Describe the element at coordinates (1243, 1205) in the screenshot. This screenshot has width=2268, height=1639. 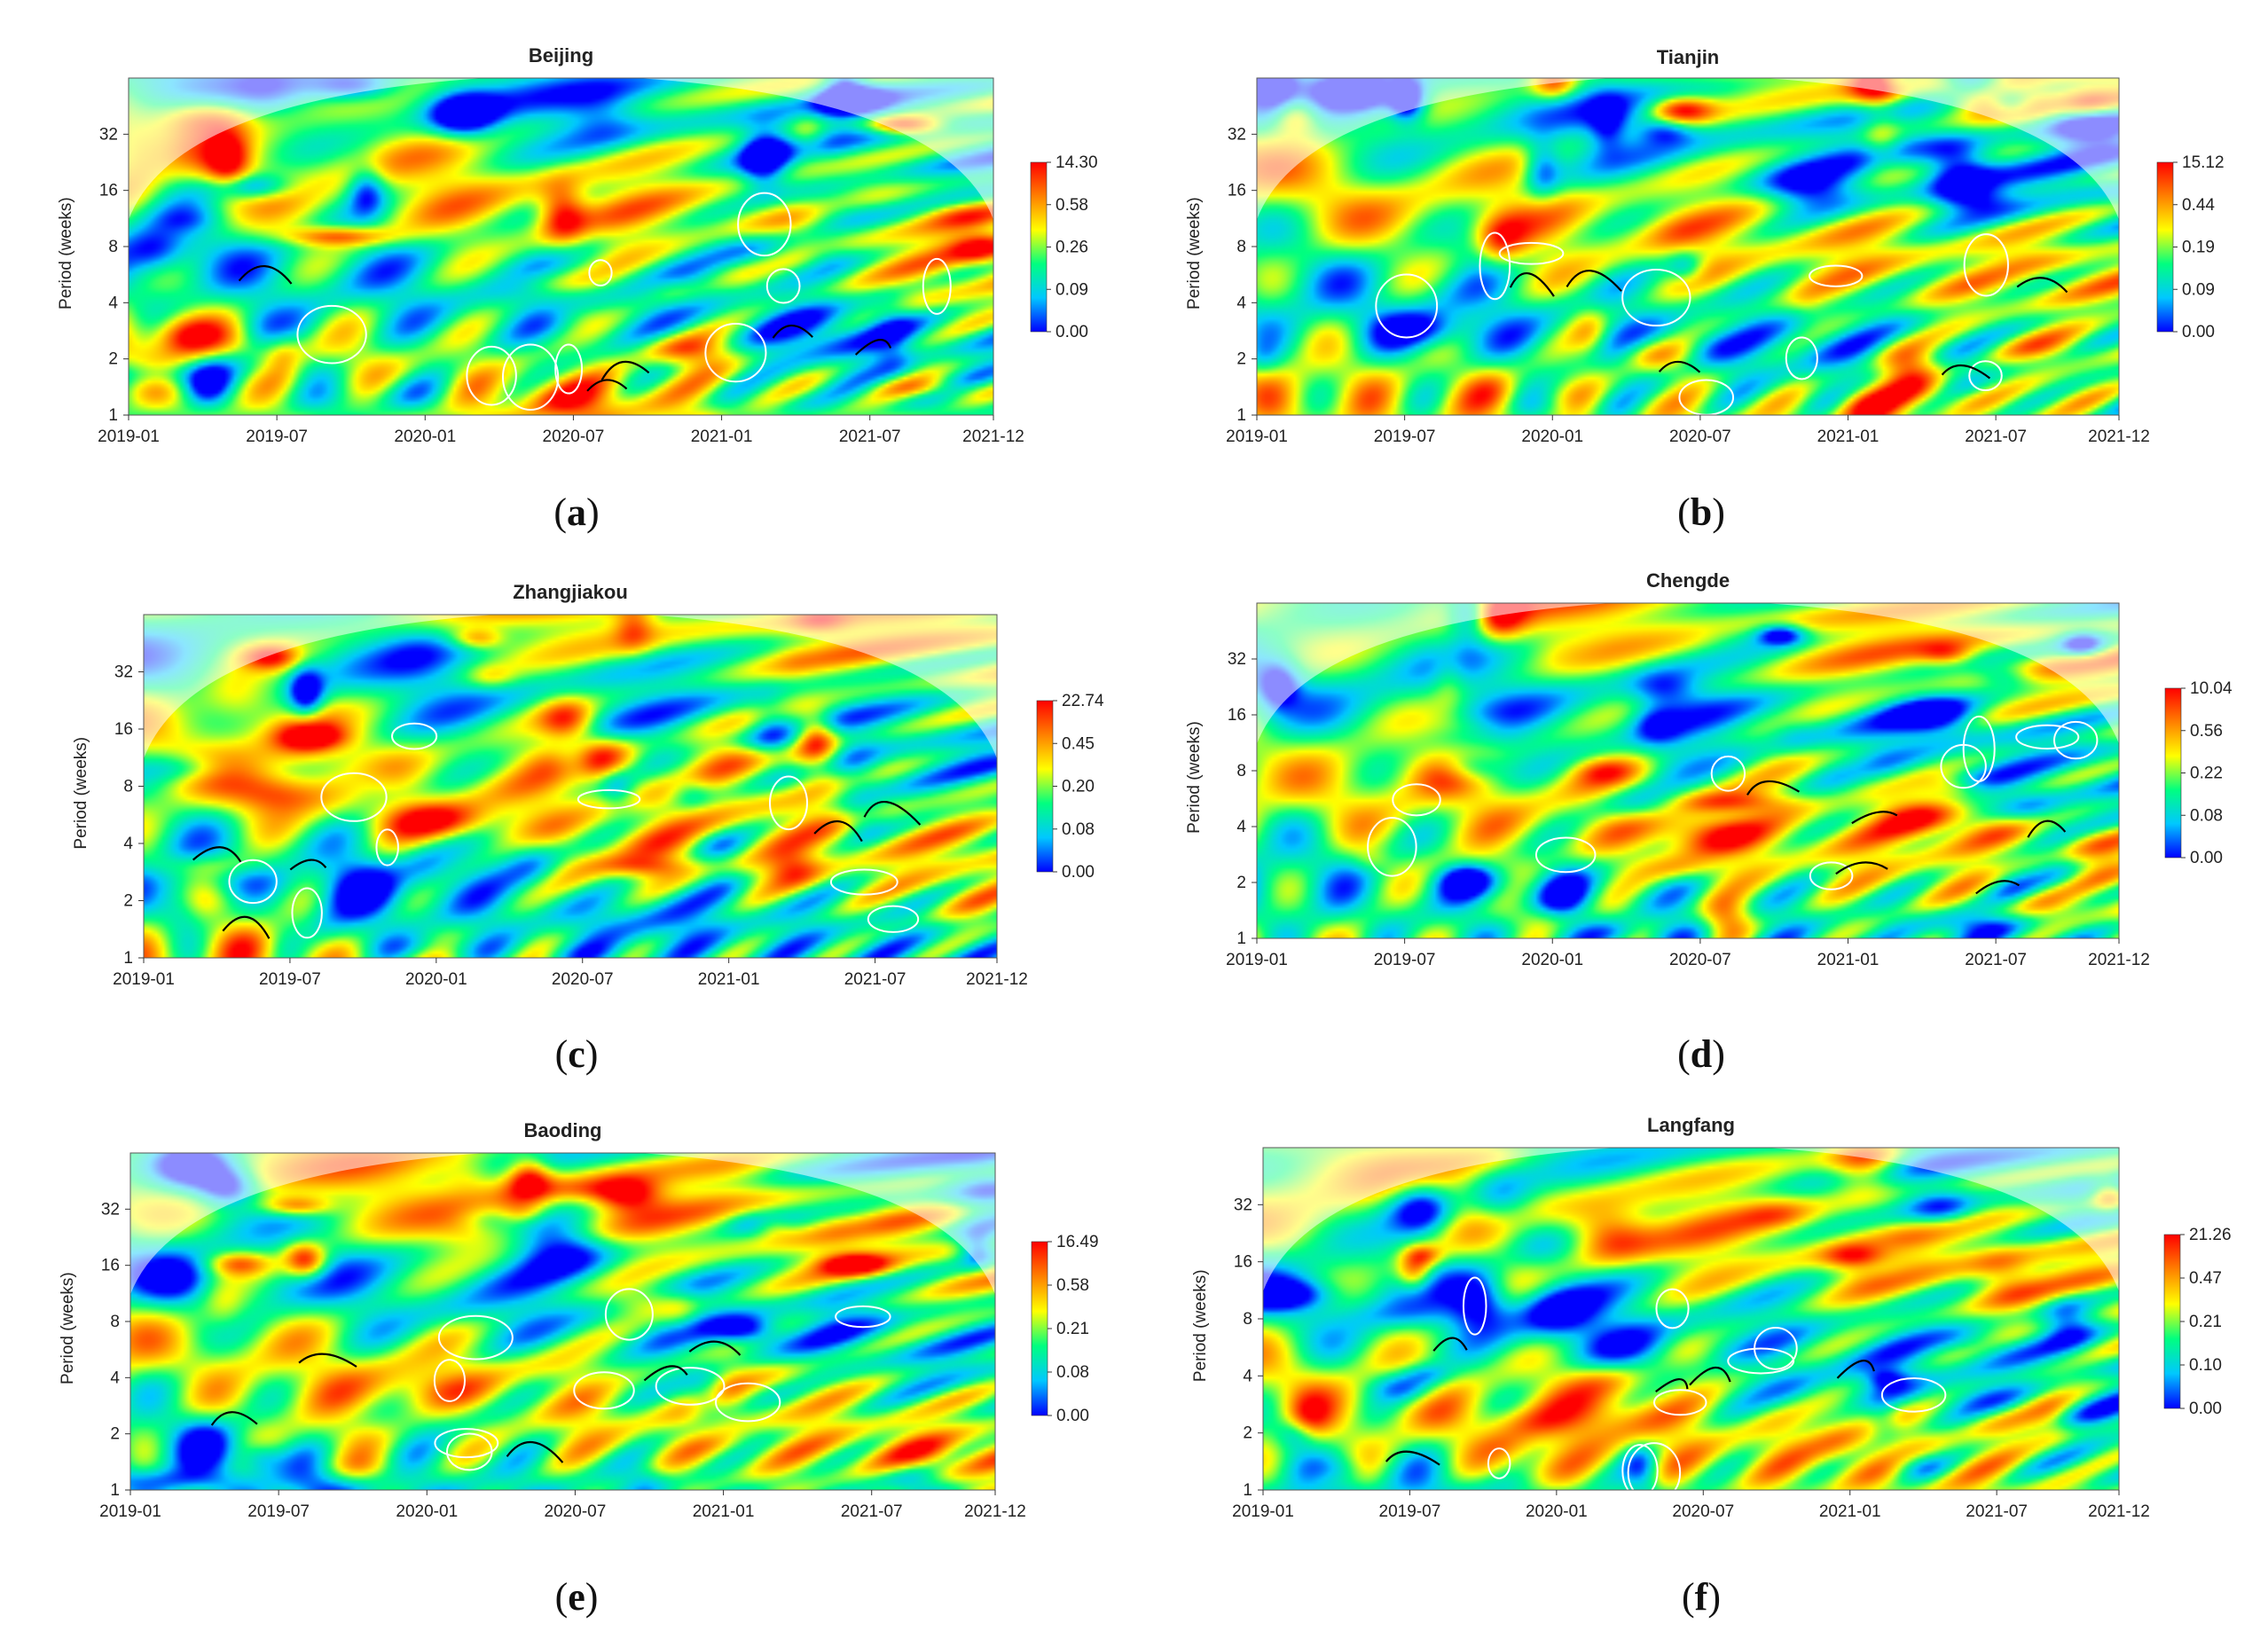
I see `y-tick-label: 32` at that location.